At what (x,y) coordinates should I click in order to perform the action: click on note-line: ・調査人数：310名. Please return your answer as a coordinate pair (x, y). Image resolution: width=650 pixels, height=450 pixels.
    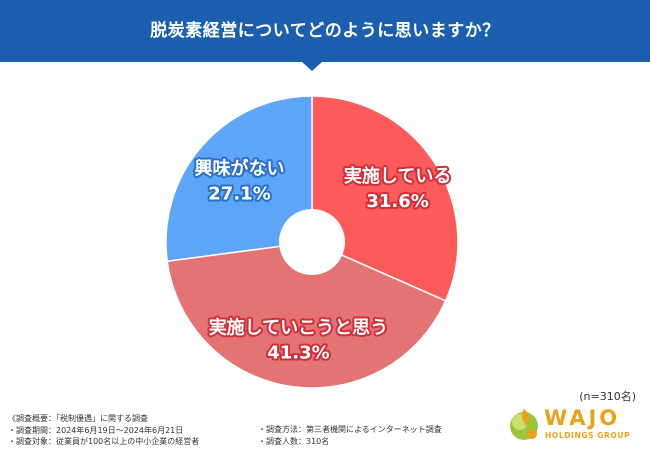
    Looking at the image, I should click on (294, 441).